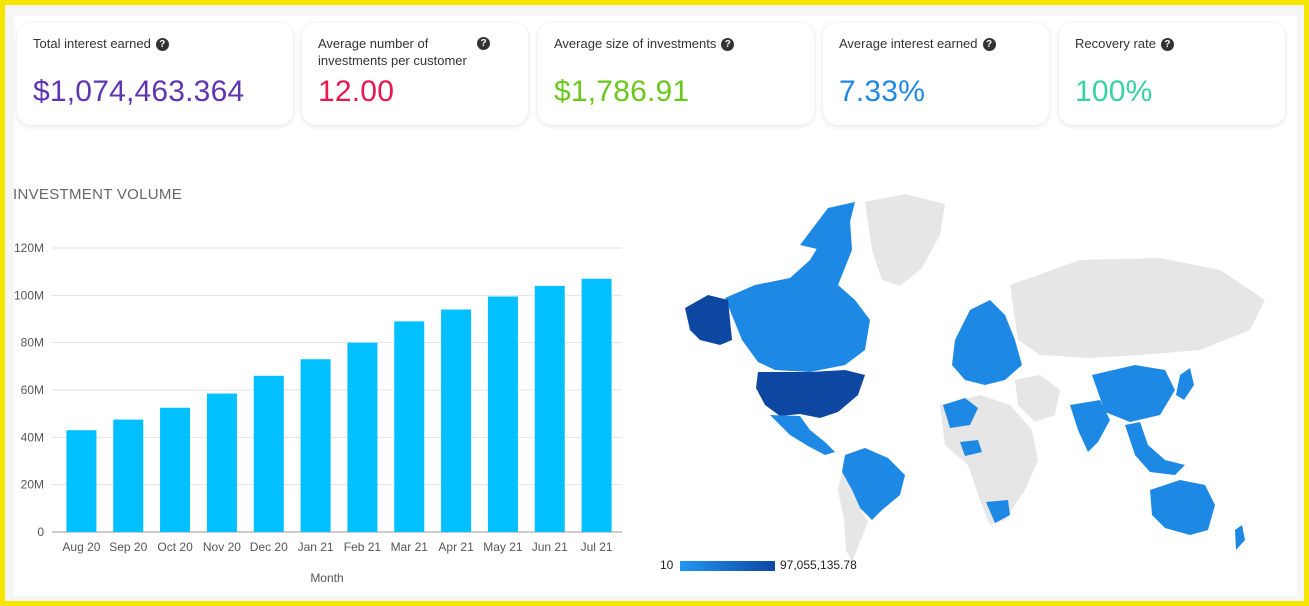 The width and height of the screenshot is (1309, 606). I want to click on kpi-label: Recovery rate, so click(1115, 43).